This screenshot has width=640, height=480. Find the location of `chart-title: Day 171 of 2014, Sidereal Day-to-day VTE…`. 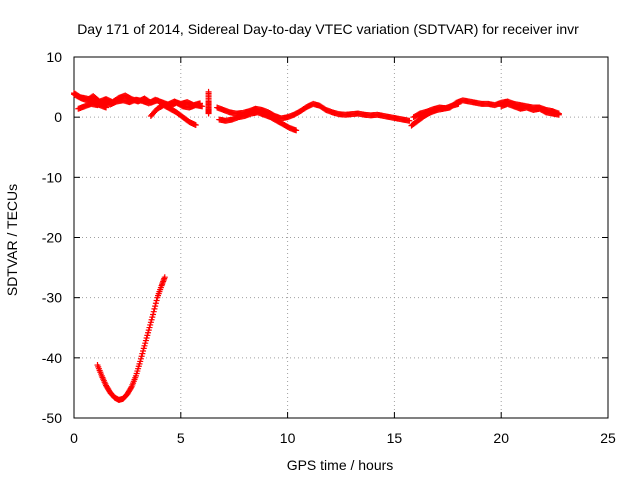

chart-title: Day 171 of 2014, Sidereal Day-to-day VTE… is located at coordinates (328, 29).